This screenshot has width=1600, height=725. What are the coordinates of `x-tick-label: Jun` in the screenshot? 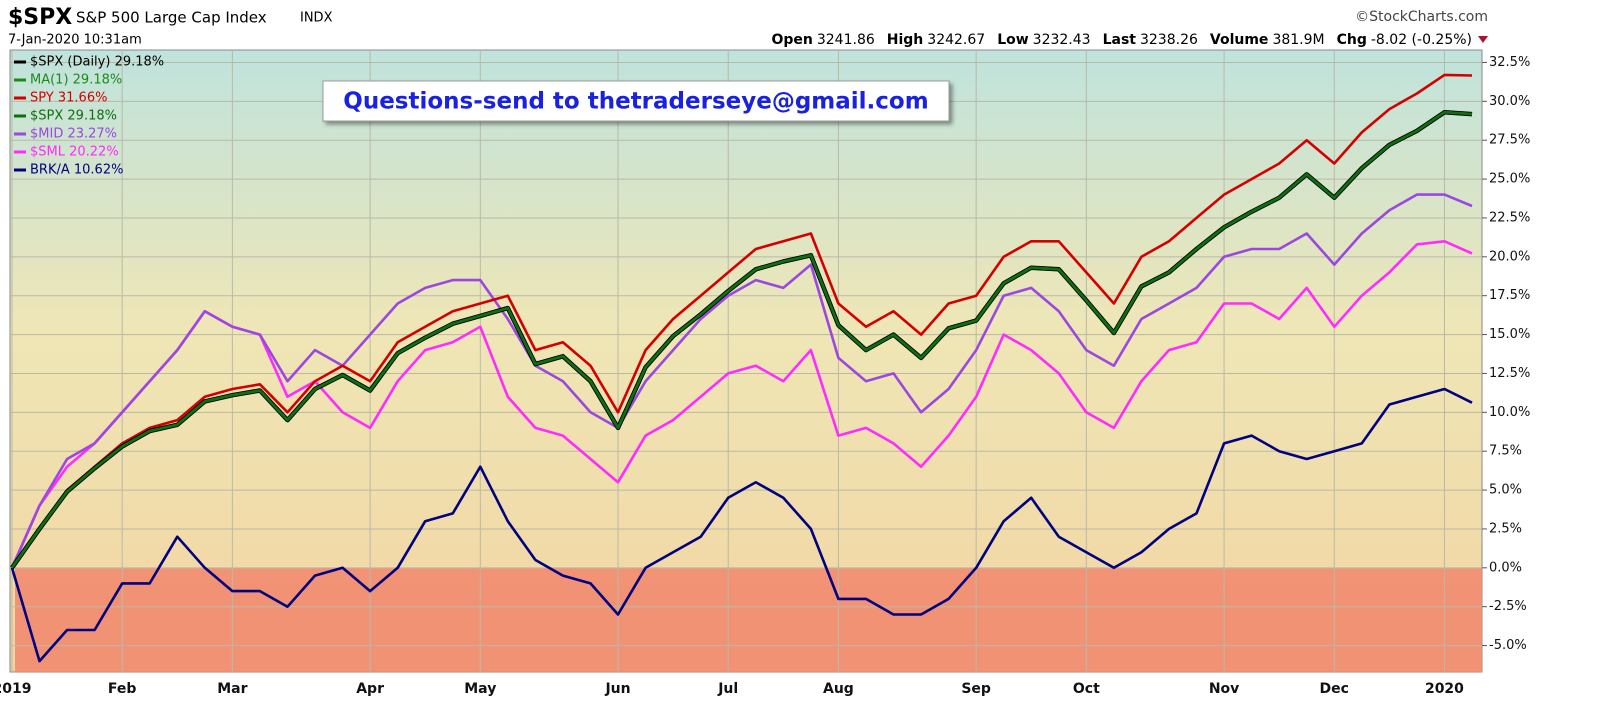 It's located at (617, 689).